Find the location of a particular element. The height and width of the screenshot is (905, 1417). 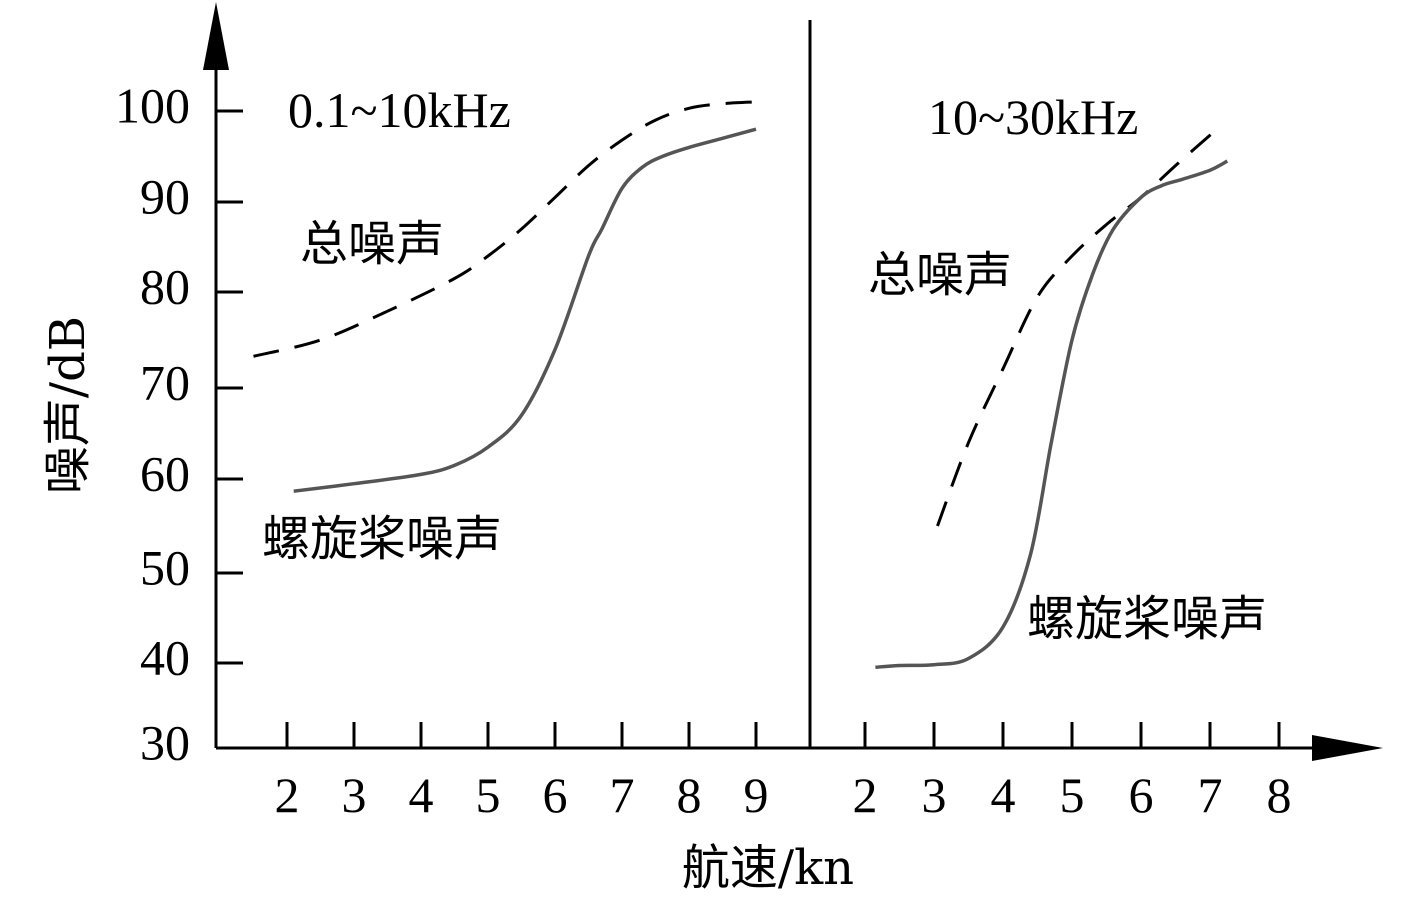

y-tick-label: 60 is located at coordinates (165, 473).